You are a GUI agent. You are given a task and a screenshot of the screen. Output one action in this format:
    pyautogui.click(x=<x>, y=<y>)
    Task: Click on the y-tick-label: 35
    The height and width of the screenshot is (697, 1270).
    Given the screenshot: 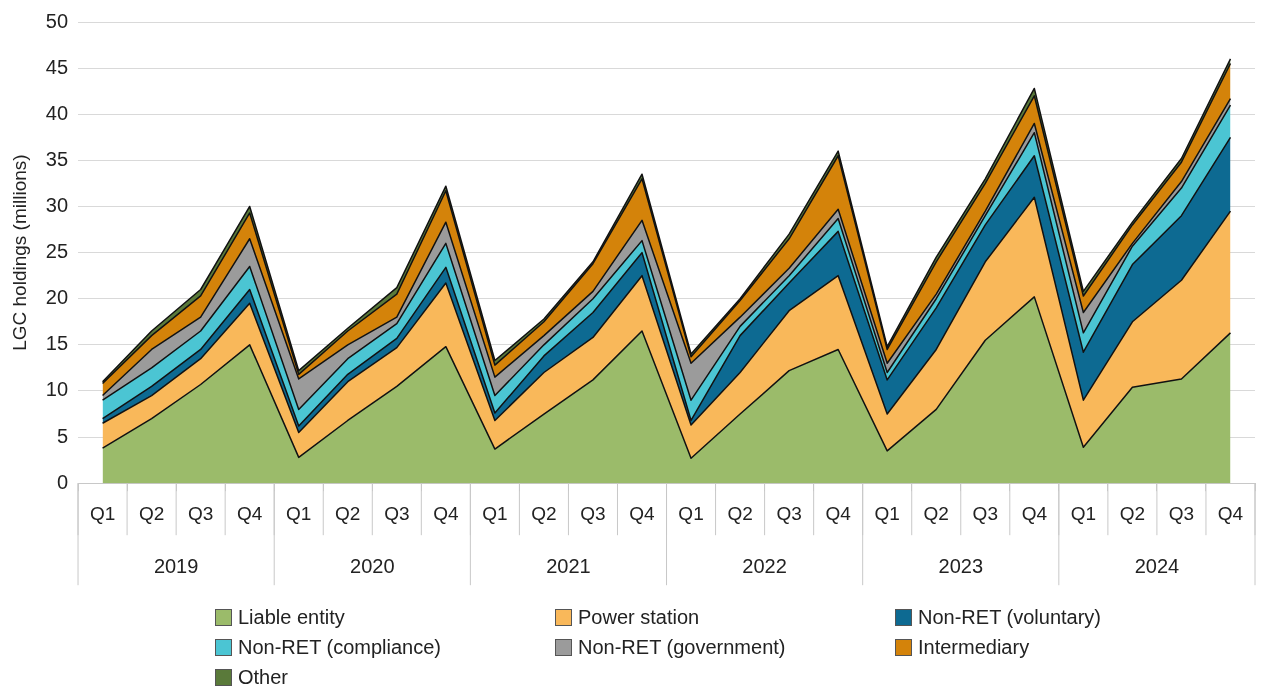 What is the action you would take?
    pyautogui.click(x=57, y=158)
    